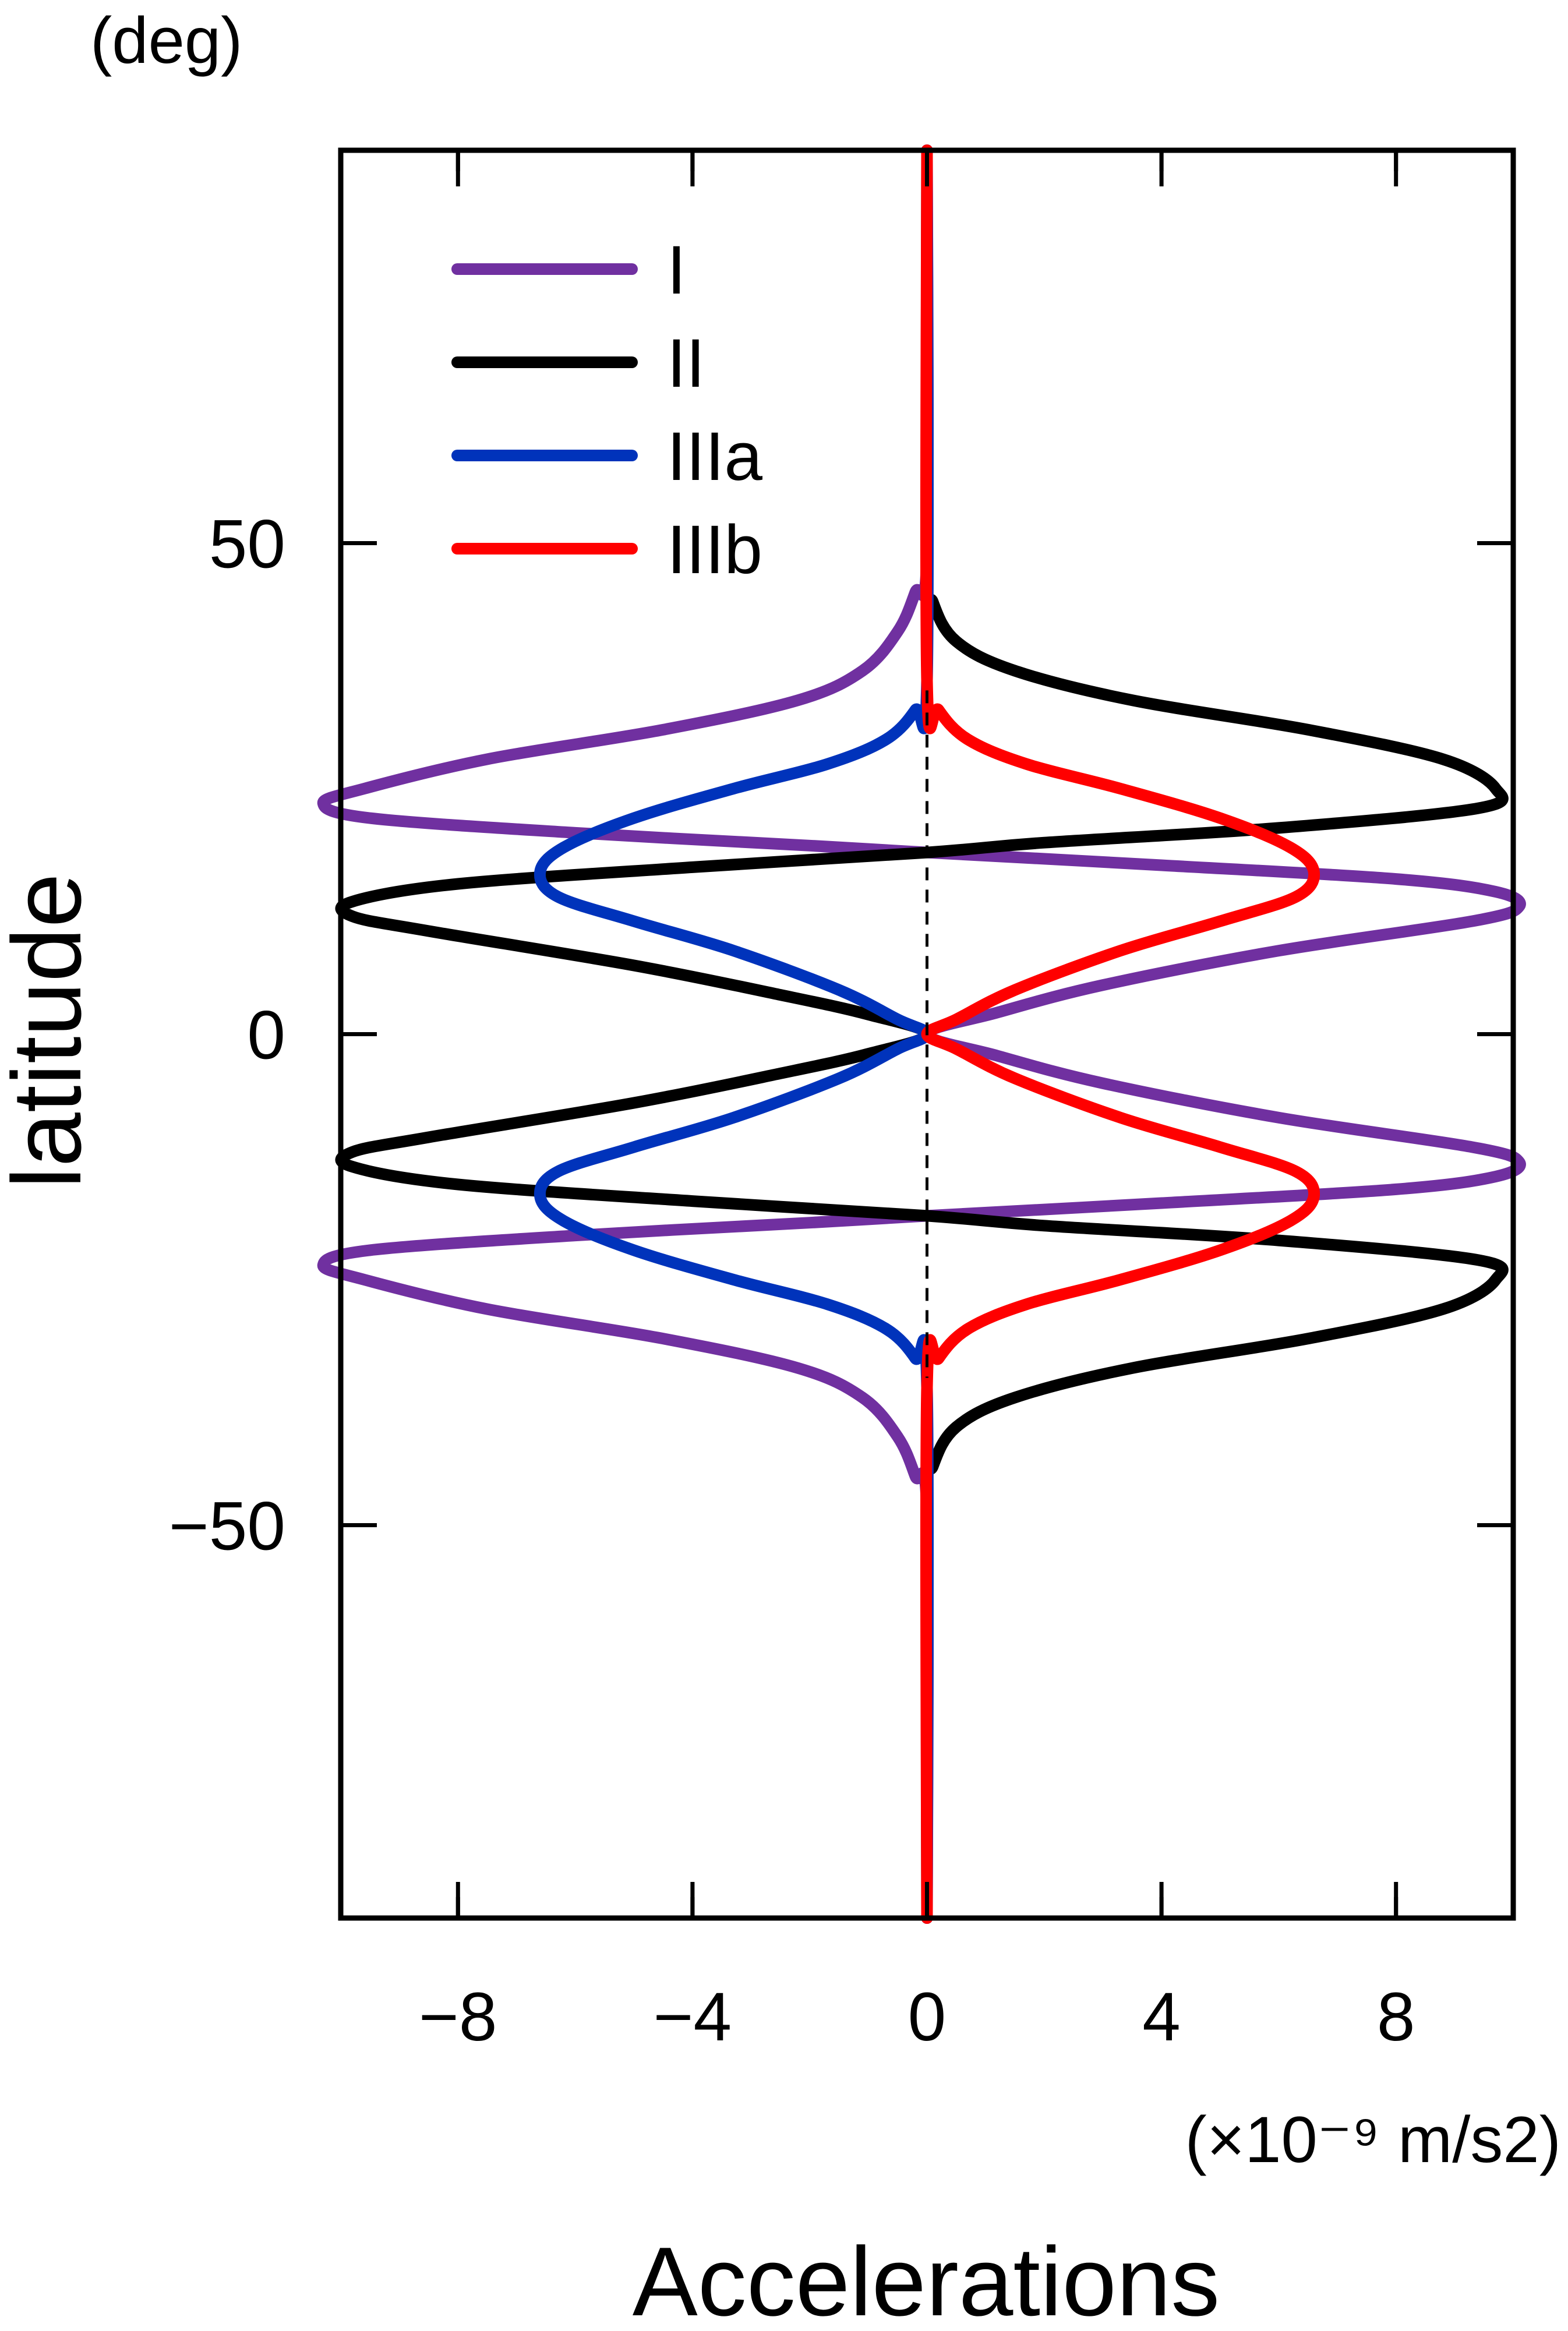 Image resolution: width=1568 pixels, height=2331 pixels. What do you see at coordinates (1161, 2017) in the screenshot?
I see `x-tick-label: 4` at bounding box center [1161, 2017].